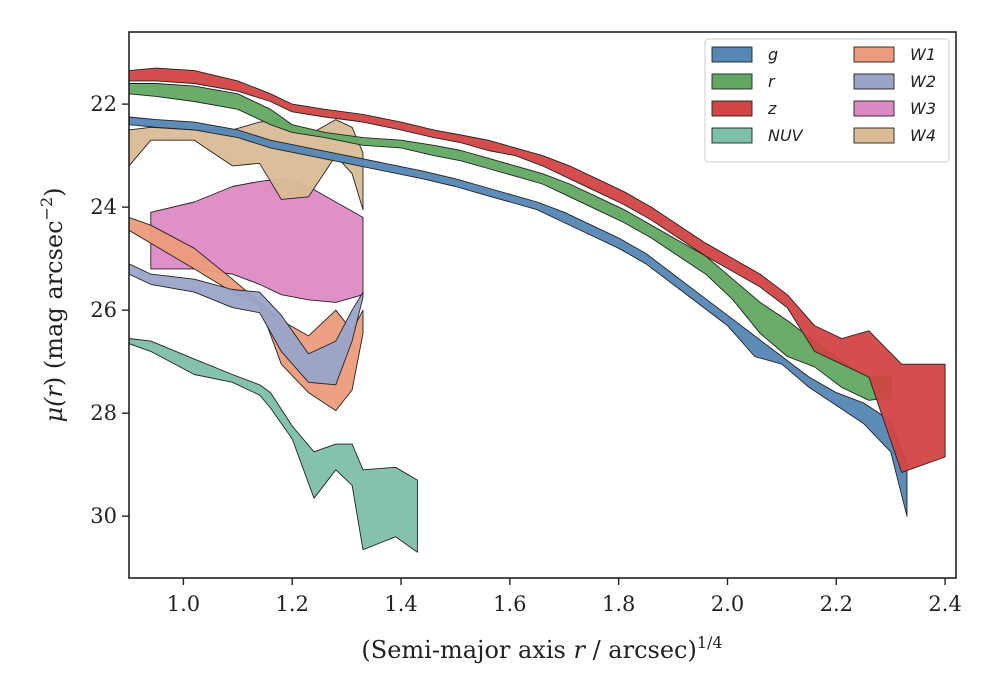 This screenshot has height=700, width=1000. I want to click on x-axis-title: (Semi-major axis r / arcsec)1/4, so click(541, 648).